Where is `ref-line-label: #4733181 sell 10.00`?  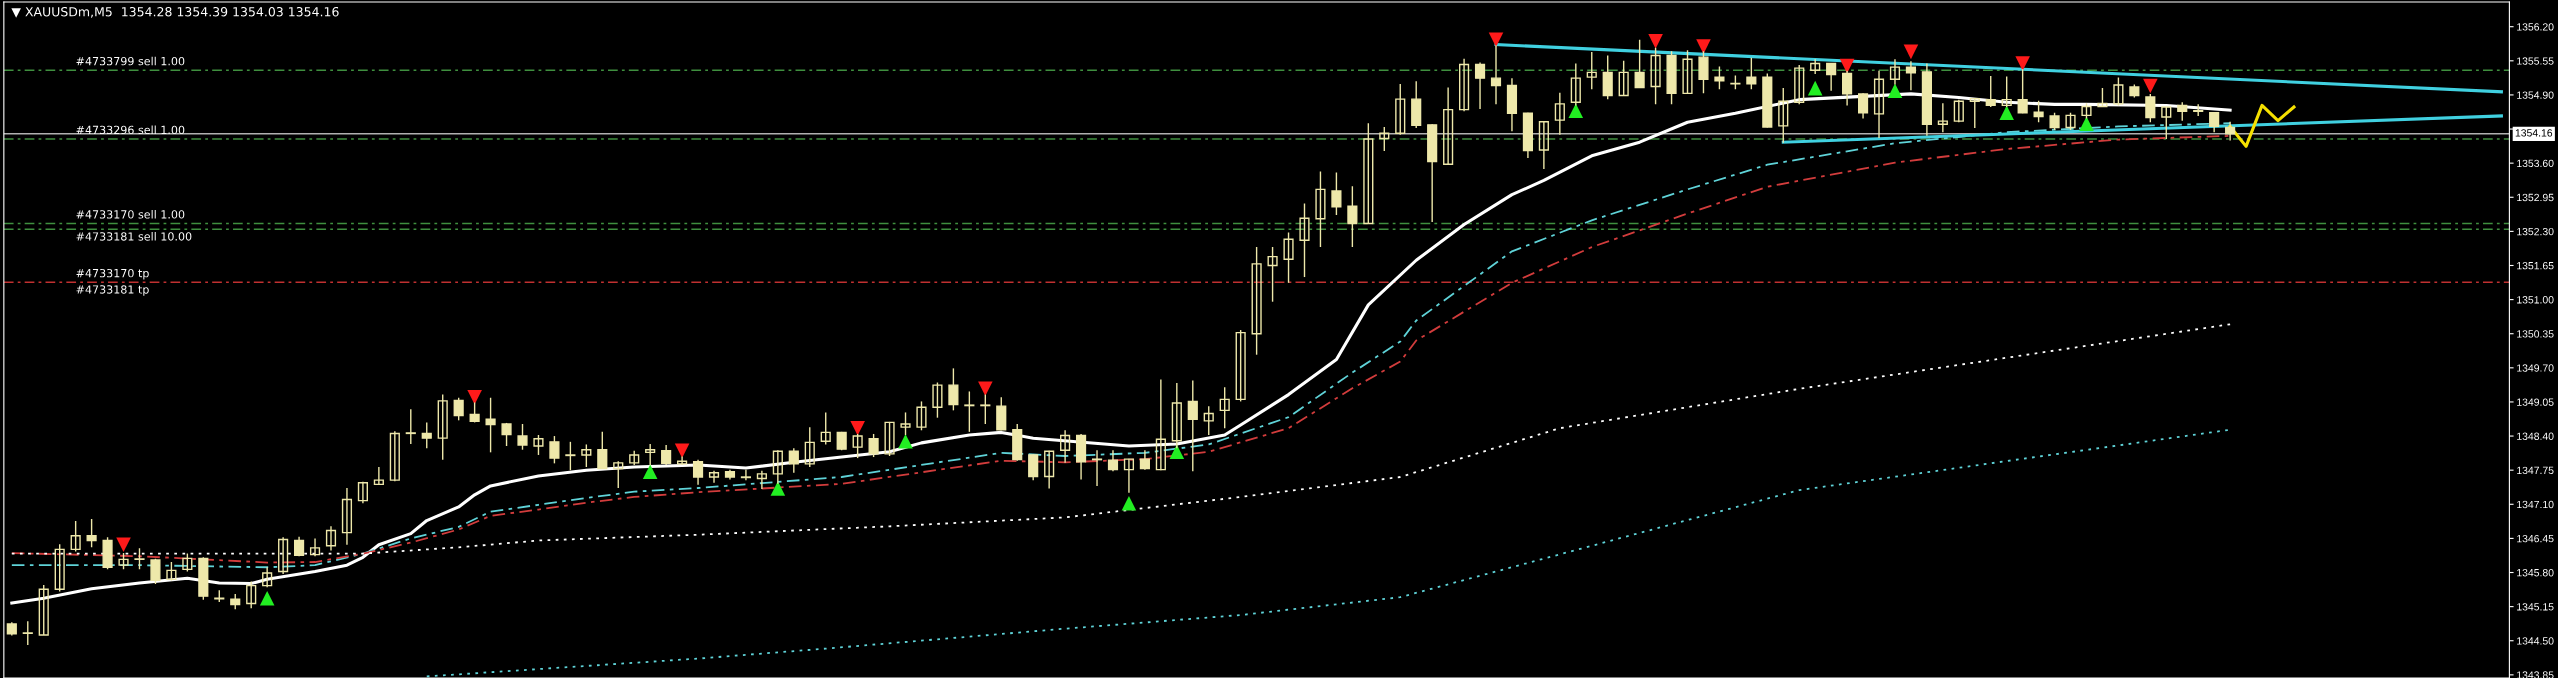 ref-line-label: #4733181 sell 10.00 is located at coordinates (134, 236).